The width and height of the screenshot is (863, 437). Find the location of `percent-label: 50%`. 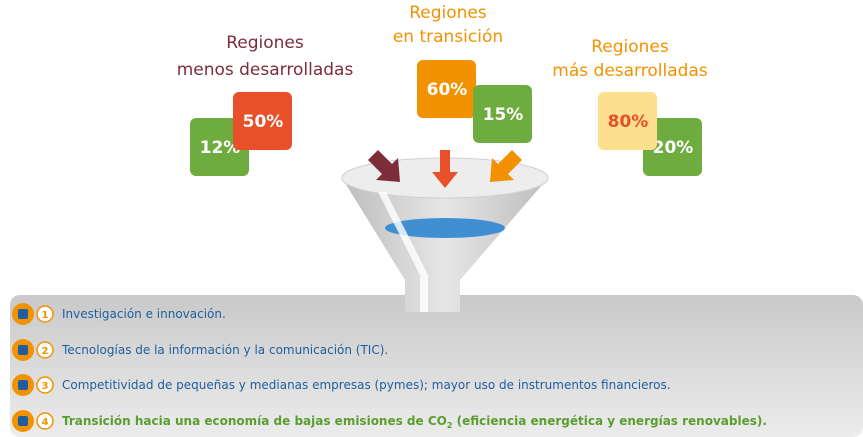

percent-label: 50% is located at coordinates (263, 122).